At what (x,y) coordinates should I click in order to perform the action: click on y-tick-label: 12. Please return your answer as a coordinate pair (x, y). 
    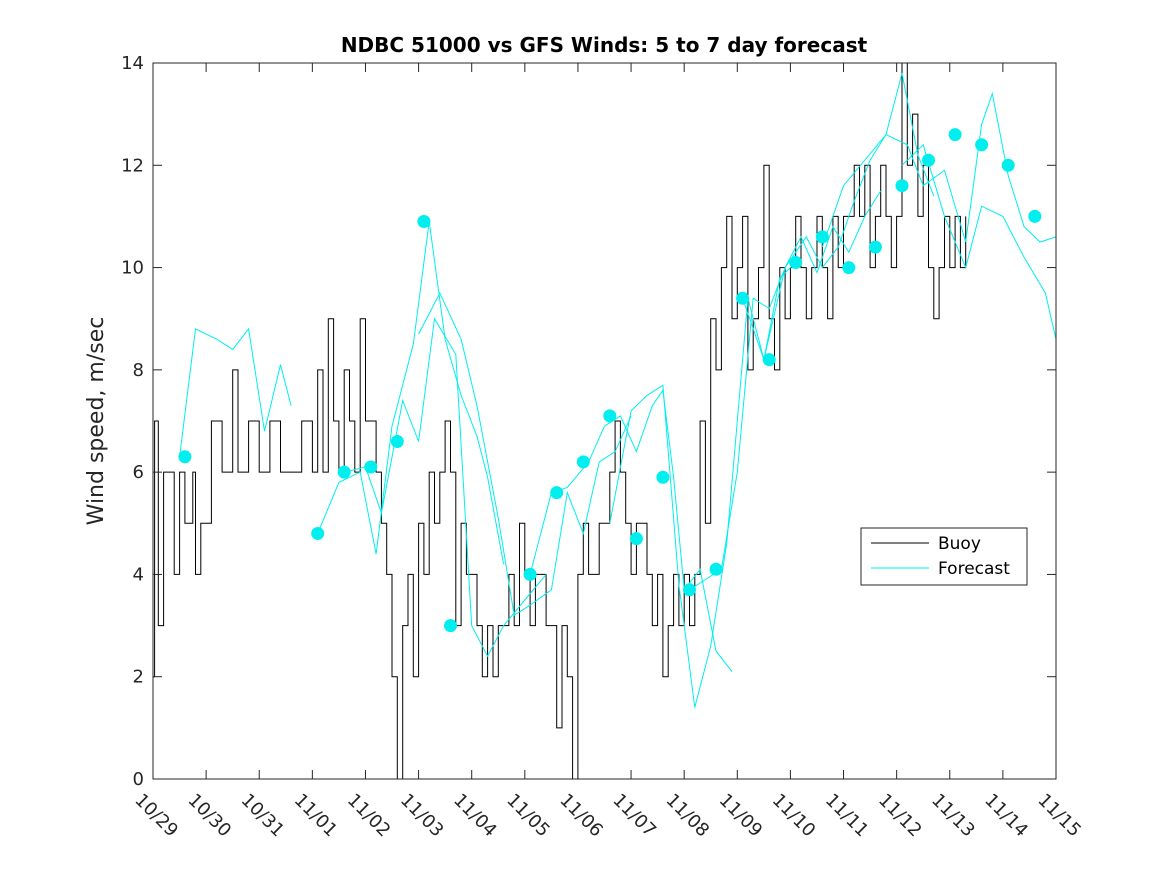
    Looking at the image, I should click on (132, 165).